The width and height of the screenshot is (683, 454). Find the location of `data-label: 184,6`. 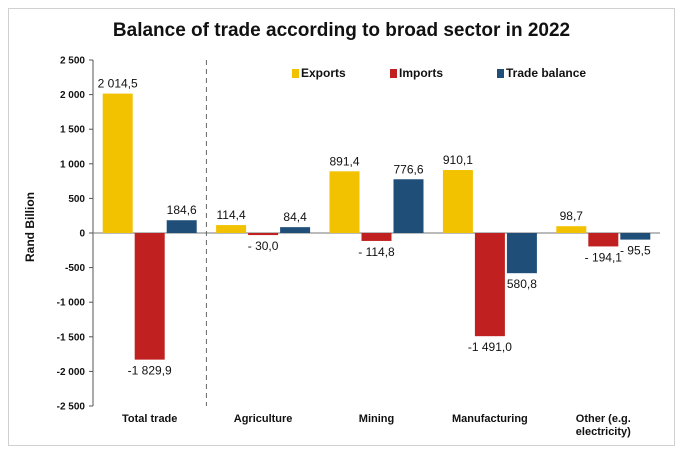

data-label: 184,6 is located at coordinates (182, 210).